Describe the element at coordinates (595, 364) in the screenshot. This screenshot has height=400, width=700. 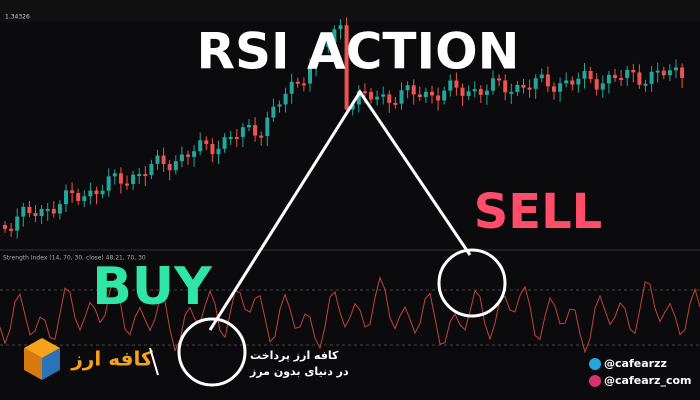
I see `telegram-icon` at that location.